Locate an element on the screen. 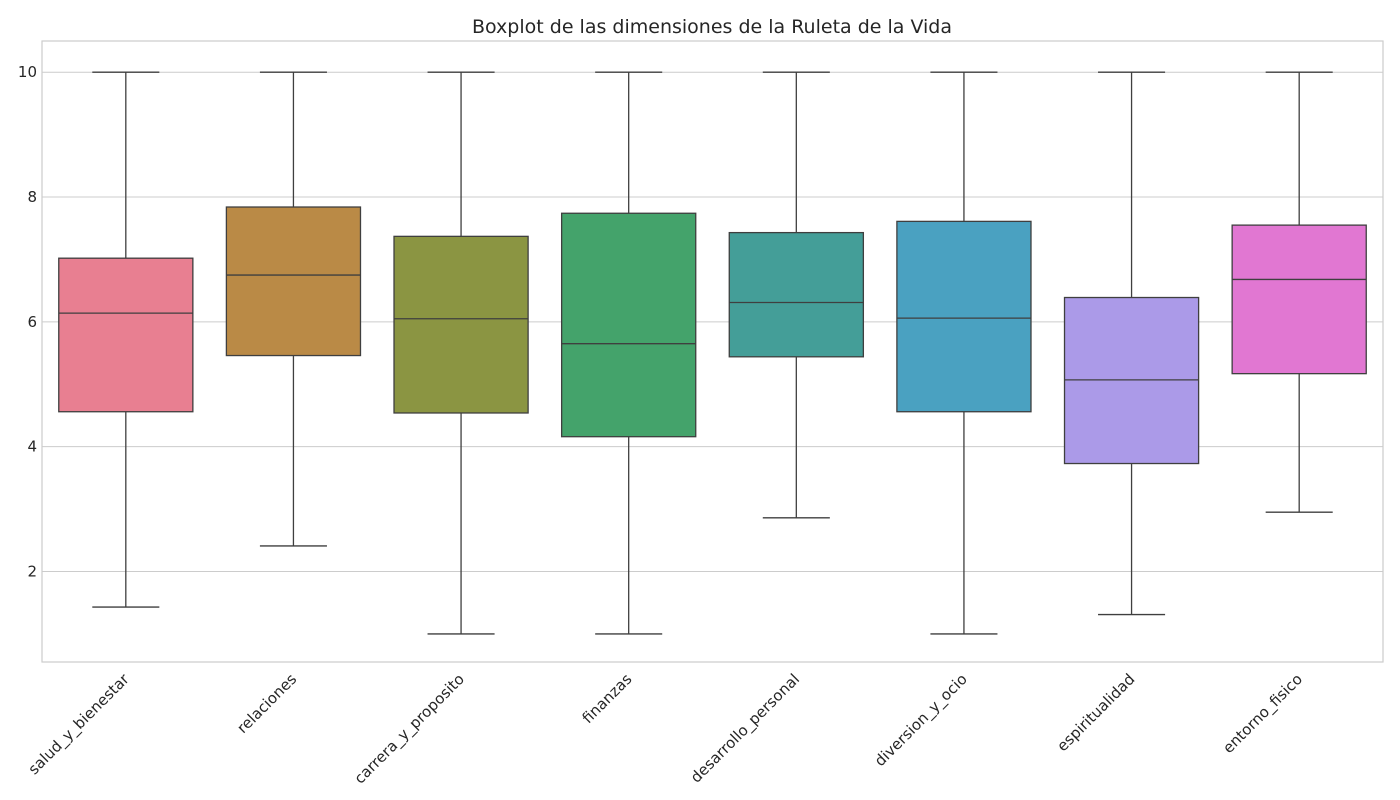  x-tick-label: salud_y_bienestar is located at coordinates (79, 724).